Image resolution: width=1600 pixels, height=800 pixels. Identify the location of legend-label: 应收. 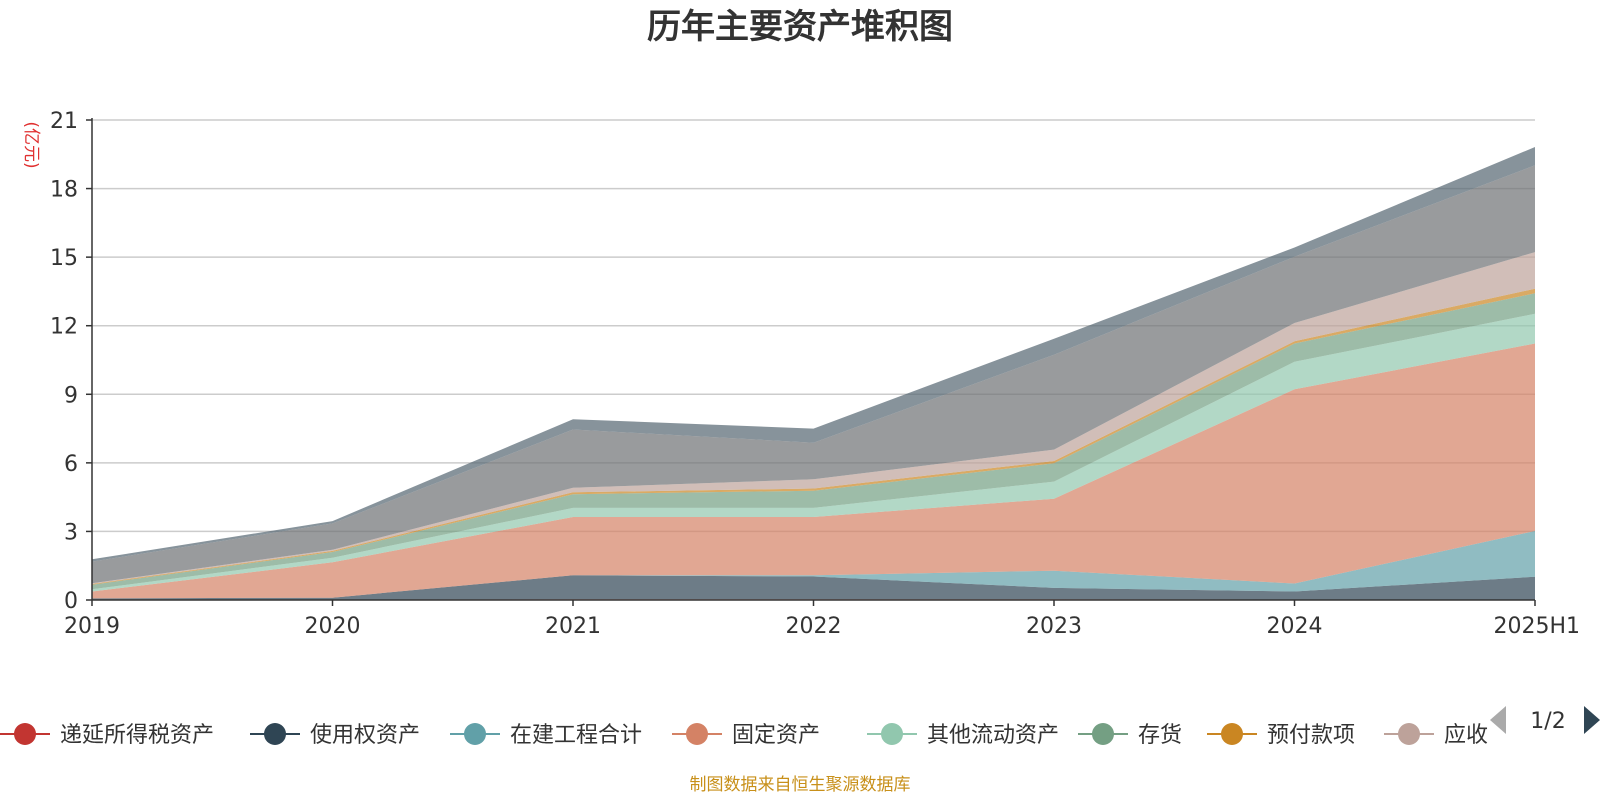
(1466, 735).